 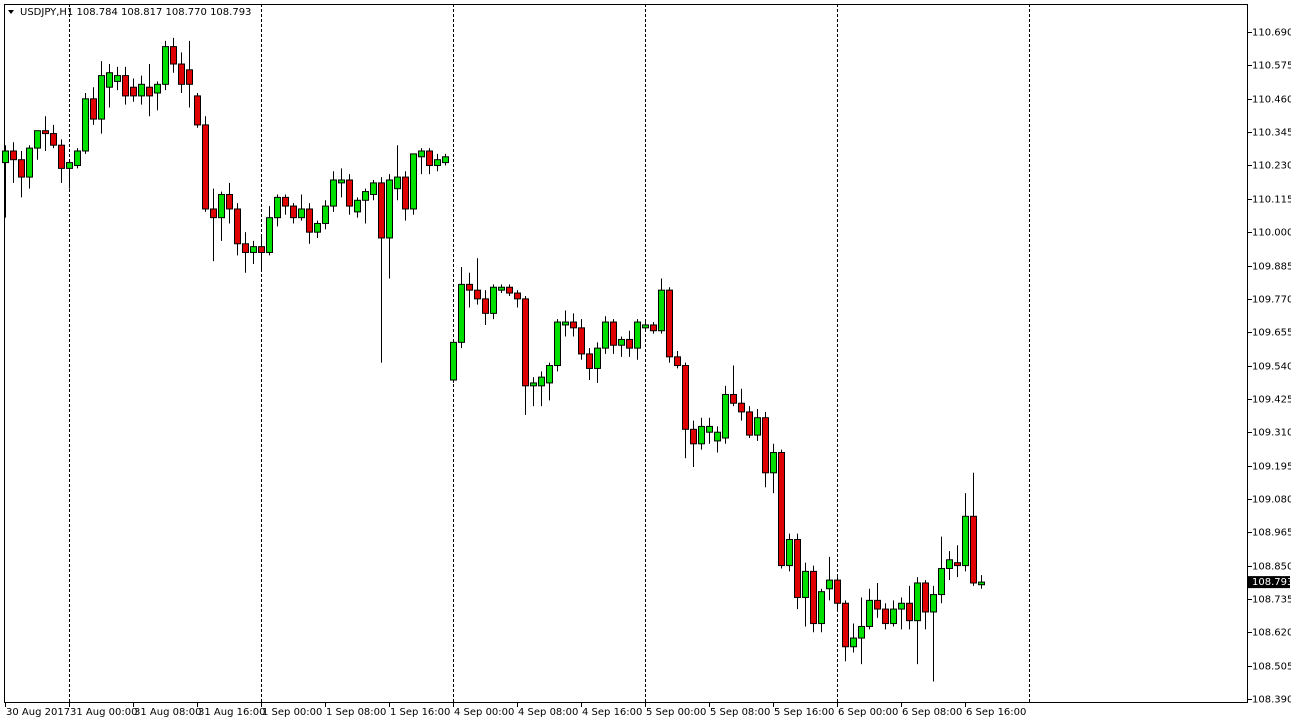 I want to click on x-tick-label: 5 Sep 16:00, so click(x=804, y=712).